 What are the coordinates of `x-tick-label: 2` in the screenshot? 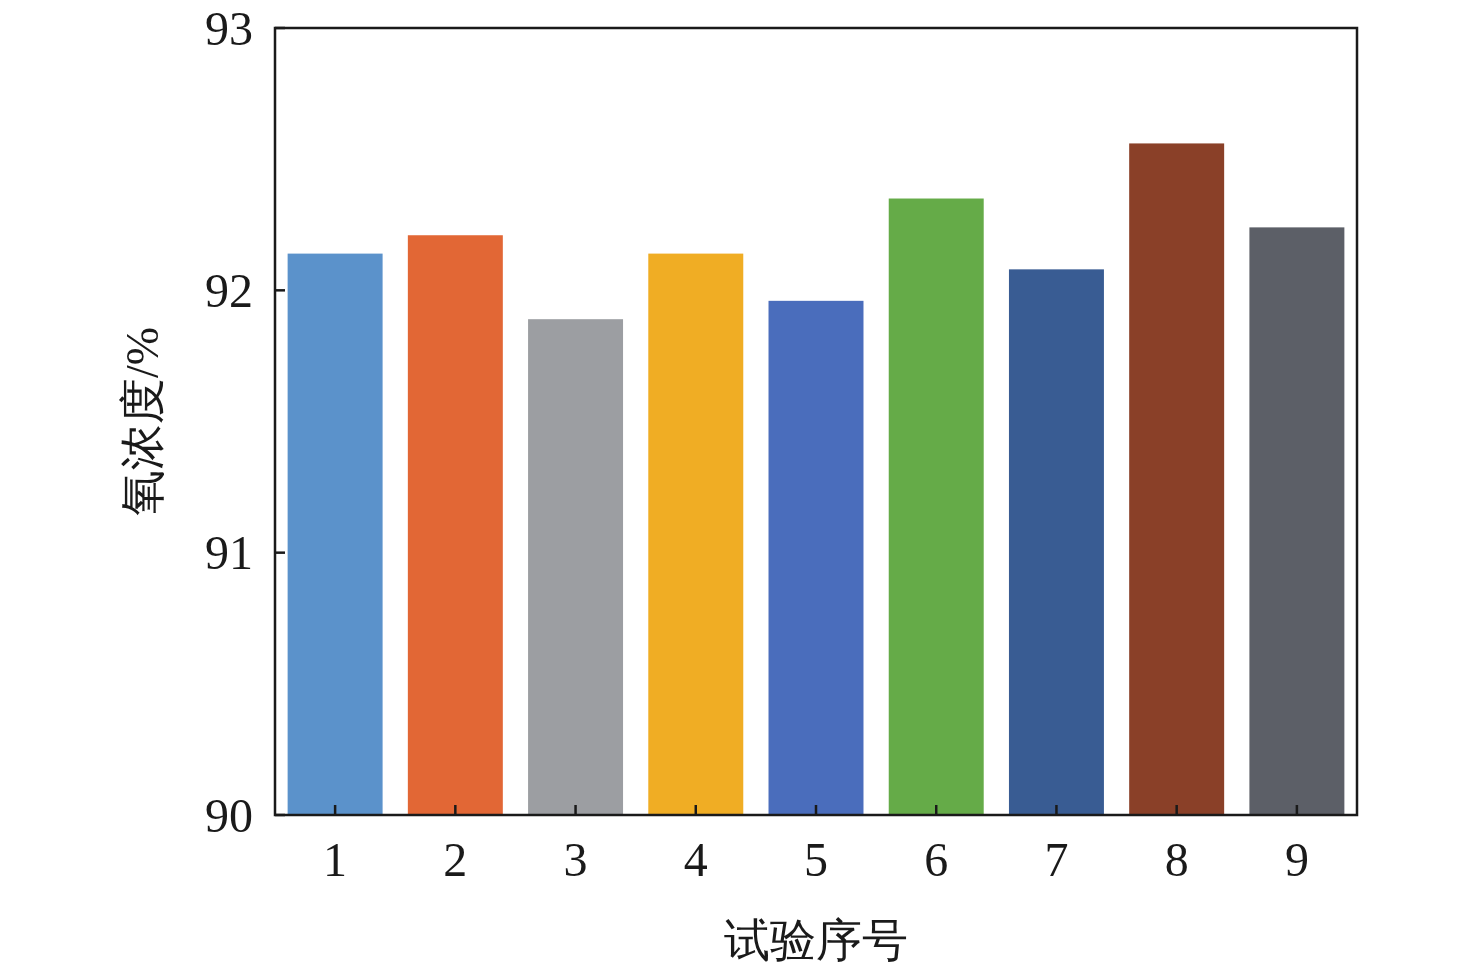 It's located at (455, 859).